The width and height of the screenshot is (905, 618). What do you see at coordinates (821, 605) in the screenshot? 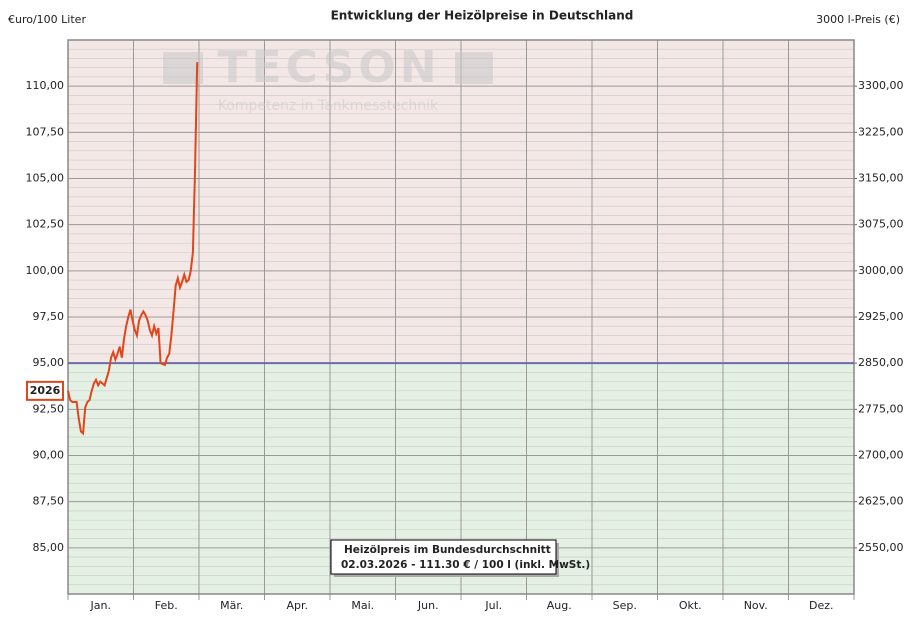
I see `x-tick-label: Dez.` at bounding box center [821, 605].